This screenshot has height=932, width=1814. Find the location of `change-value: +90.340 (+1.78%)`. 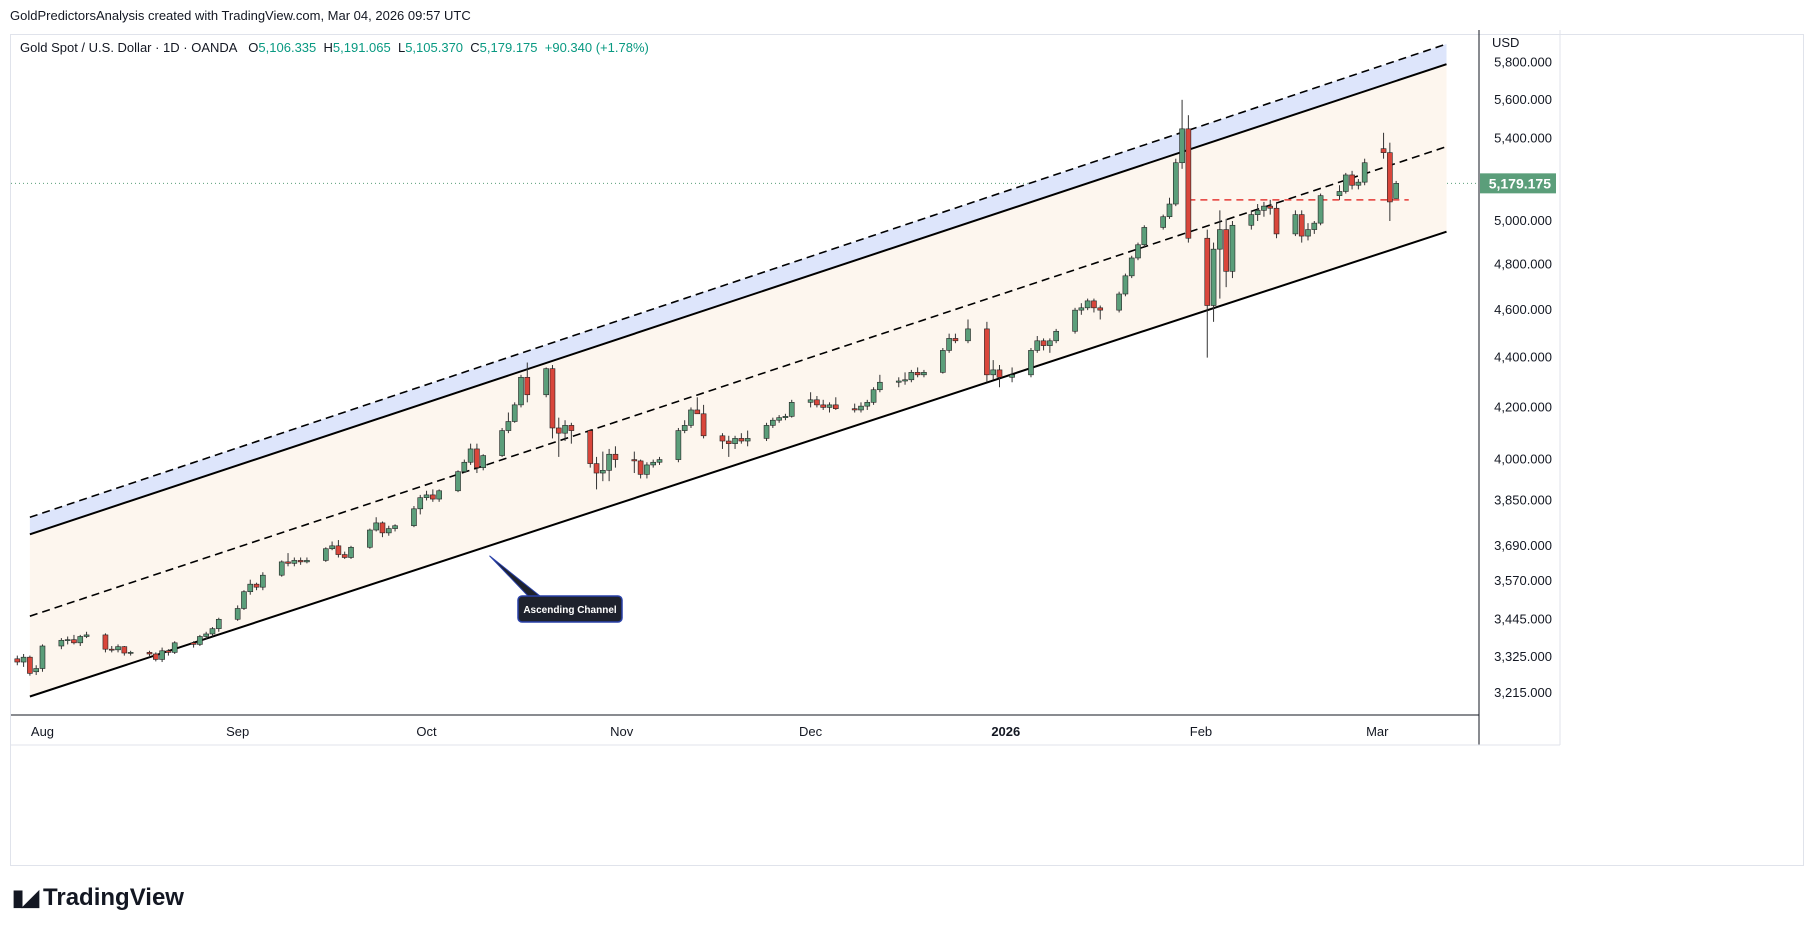

change-value: +90.340 (+1.78%) is located at coordinates (596, 47).